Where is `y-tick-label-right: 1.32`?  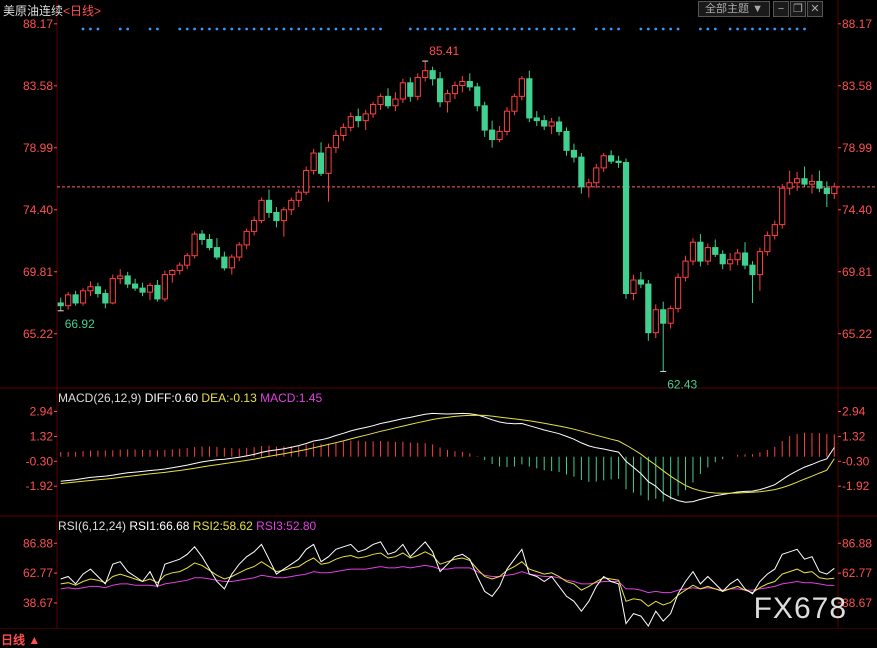 y-tick-label-right: 1.32 is located at coordinates (854, 436).